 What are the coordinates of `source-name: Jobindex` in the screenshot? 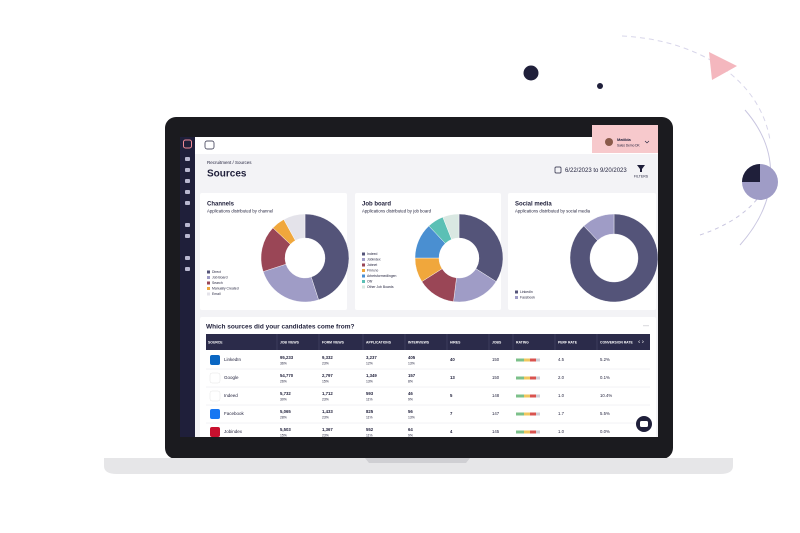 It's located at (233, 431).